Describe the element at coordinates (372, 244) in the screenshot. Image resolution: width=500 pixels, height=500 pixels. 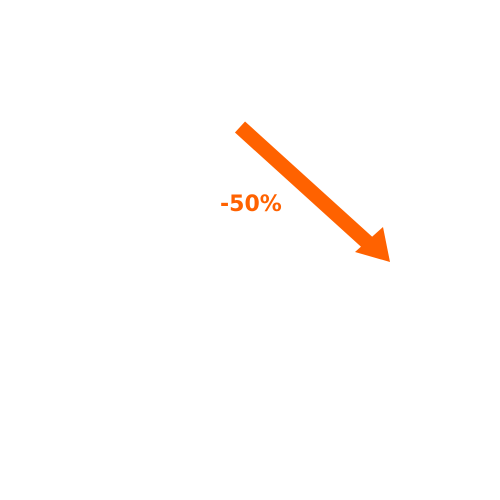
I see `arrow-head` at that location.